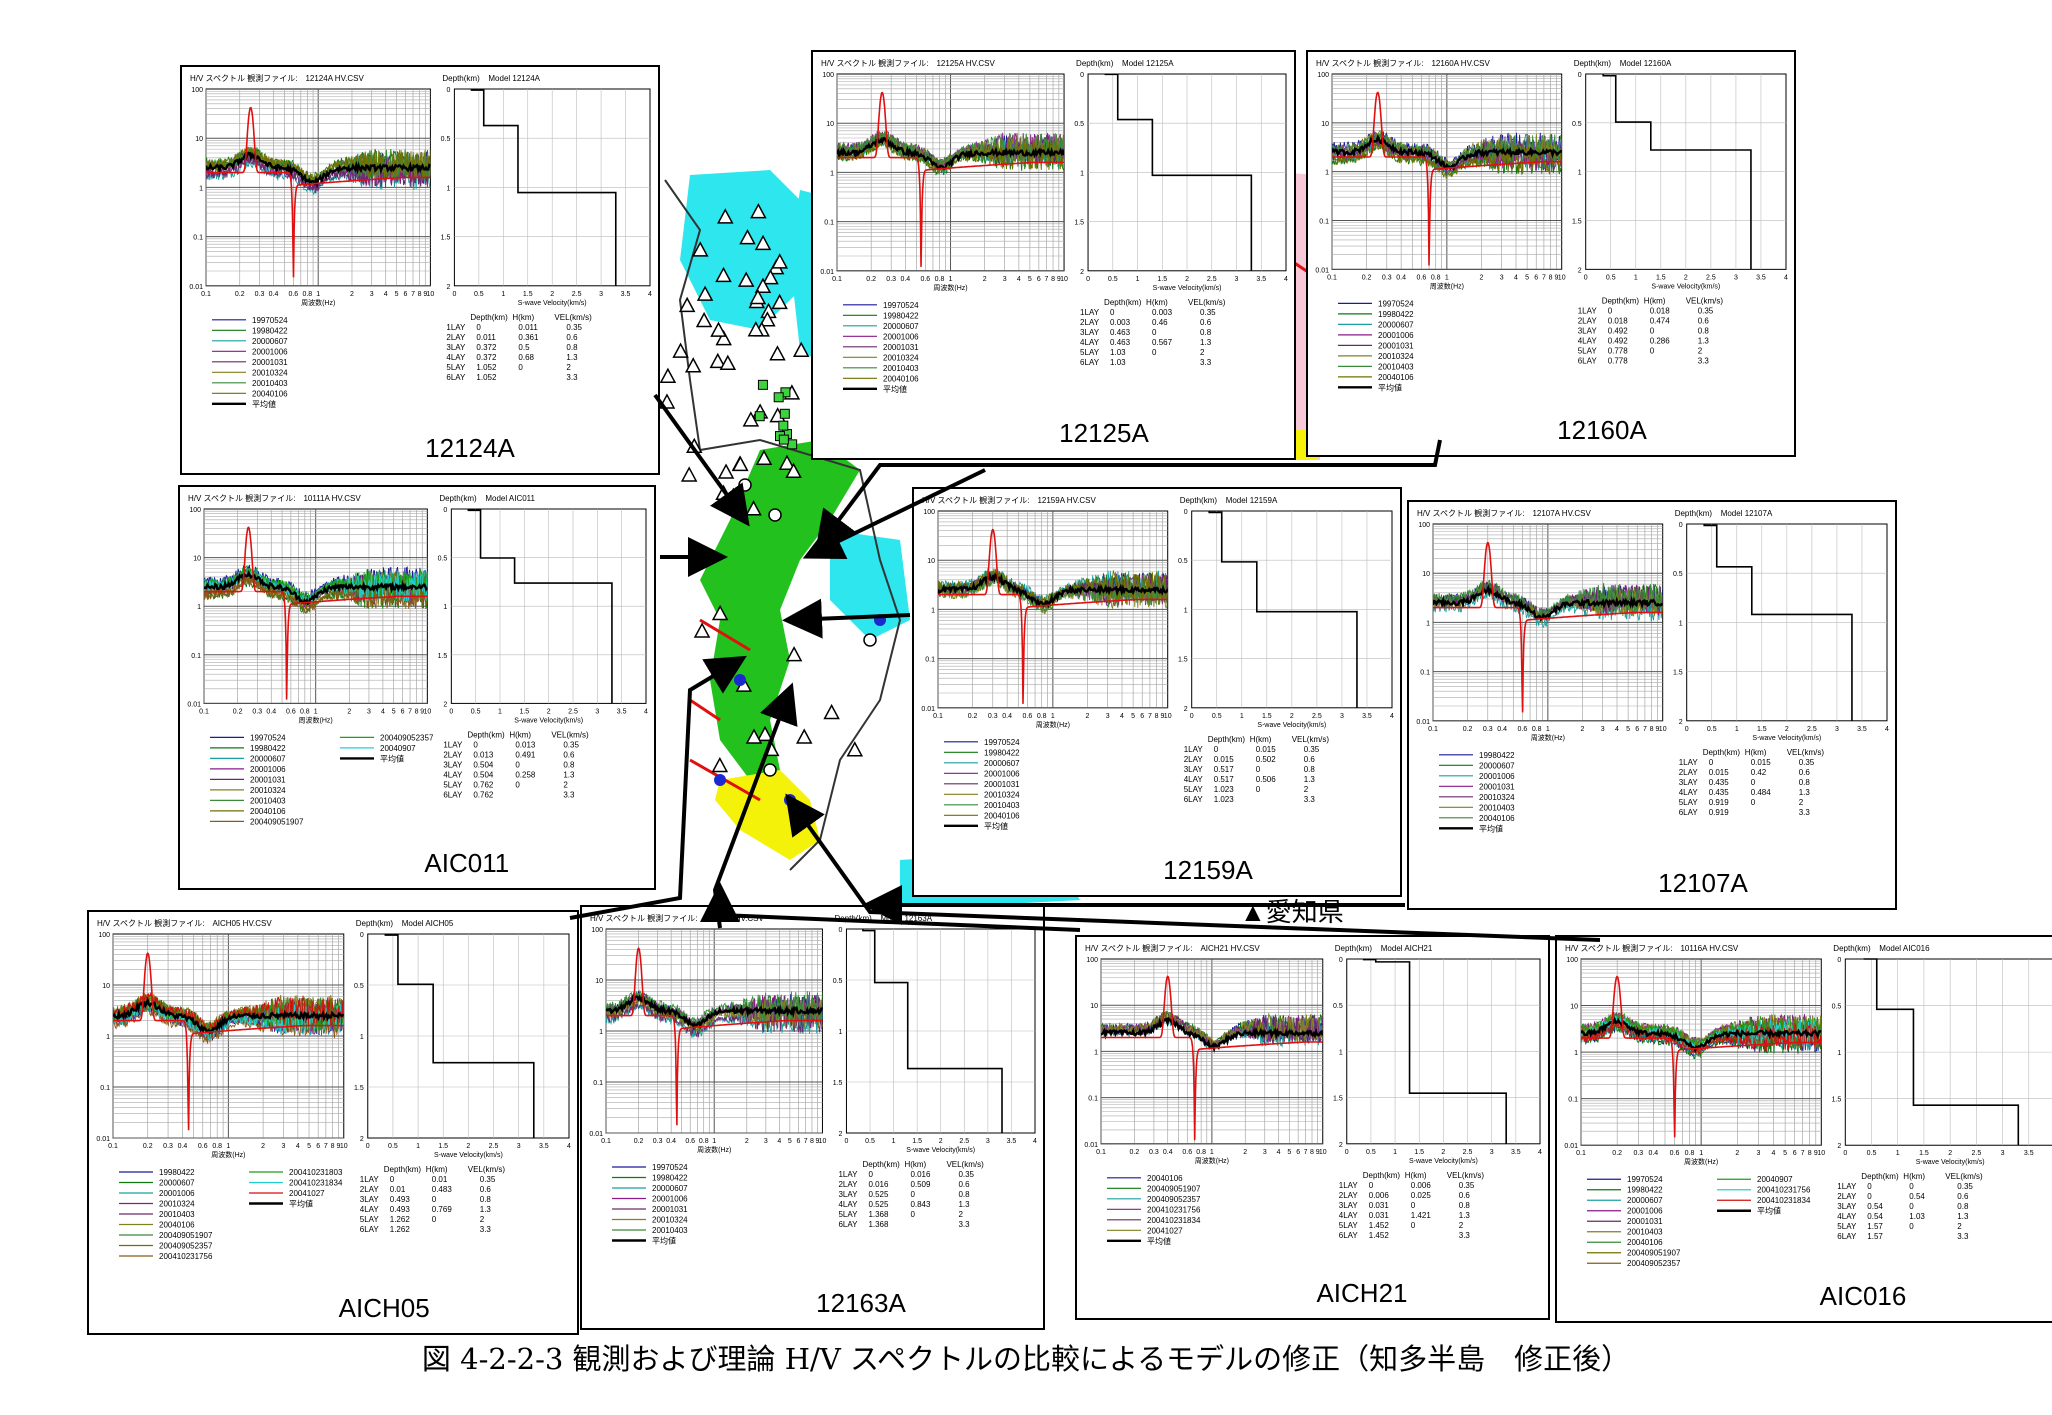  Describe the element at coordinates (283, 1146) in the screenshot. I see `hv-x-tick: 3` at that location.